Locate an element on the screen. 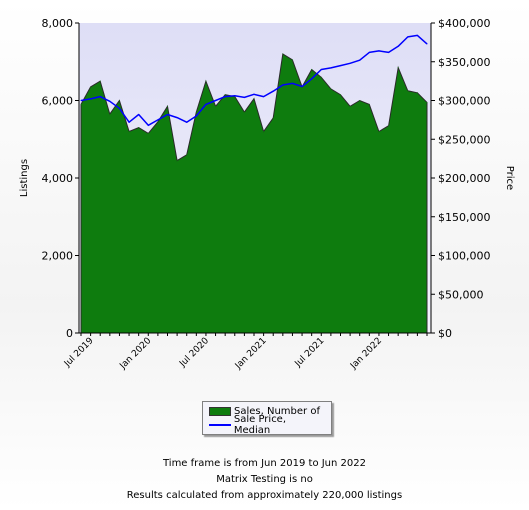  y2-tick-label: $0 is located at coordinates (445, 333).